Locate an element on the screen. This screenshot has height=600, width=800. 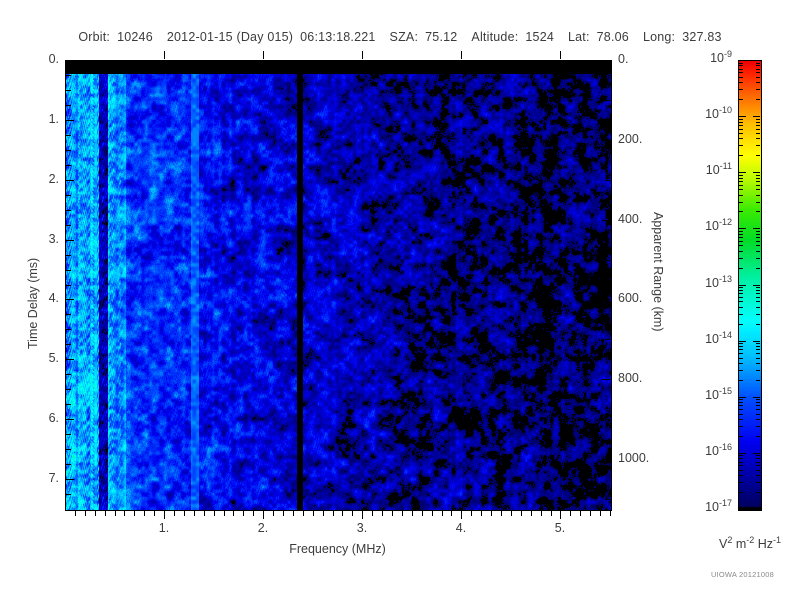
orbit-value: 10246 is located at coordinates (135, 37).